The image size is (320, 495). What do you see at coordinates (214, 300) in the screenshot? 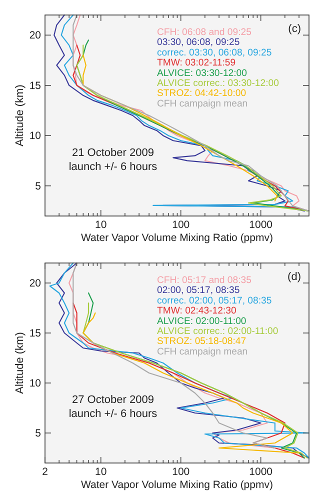
I see `text: correc. 02:00, 05:17, 08:35` at bounding box center [214, 300].